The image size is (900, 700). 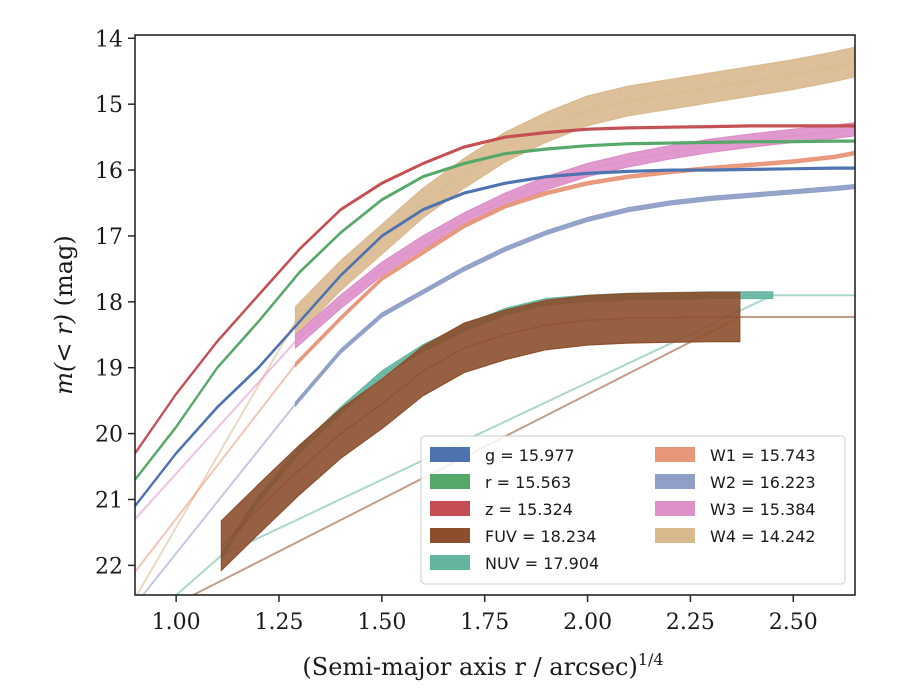 I want to click on legend-item-w1: W1 = 15.743, so click(x=735, y=455).